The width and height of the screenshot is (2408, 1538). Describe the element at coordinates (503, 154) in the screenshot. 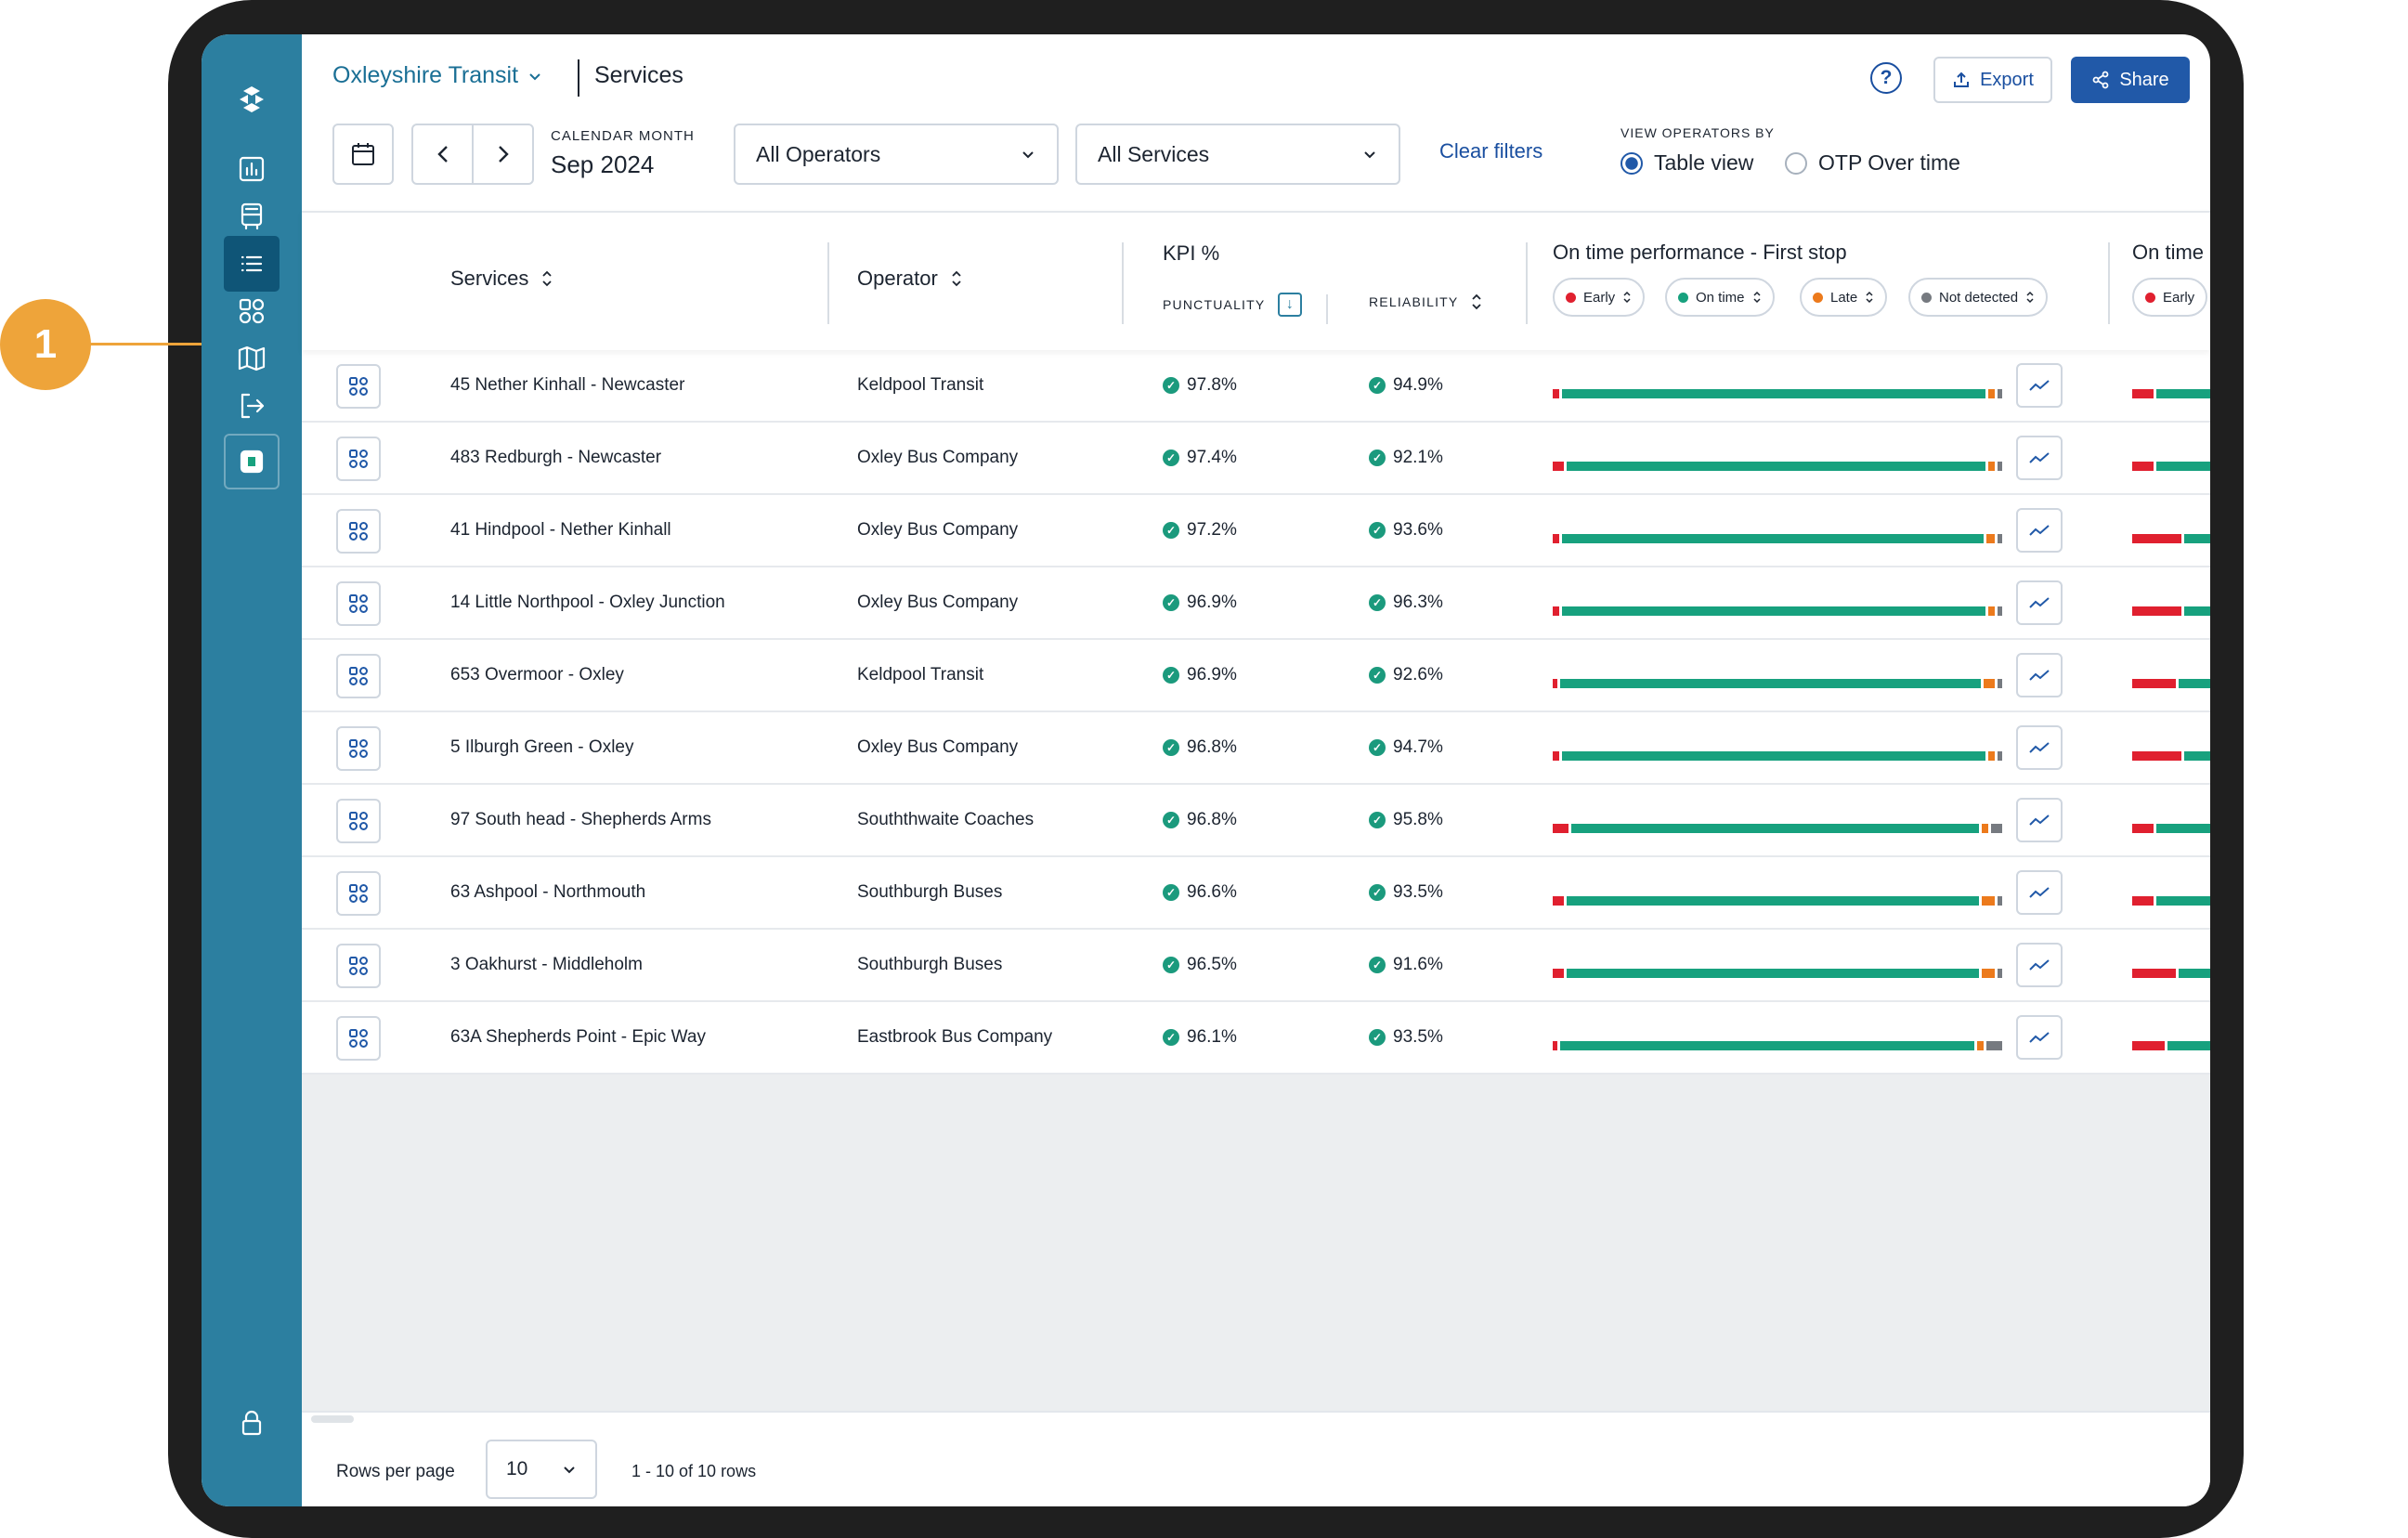

I see `next-month-button` at that location.